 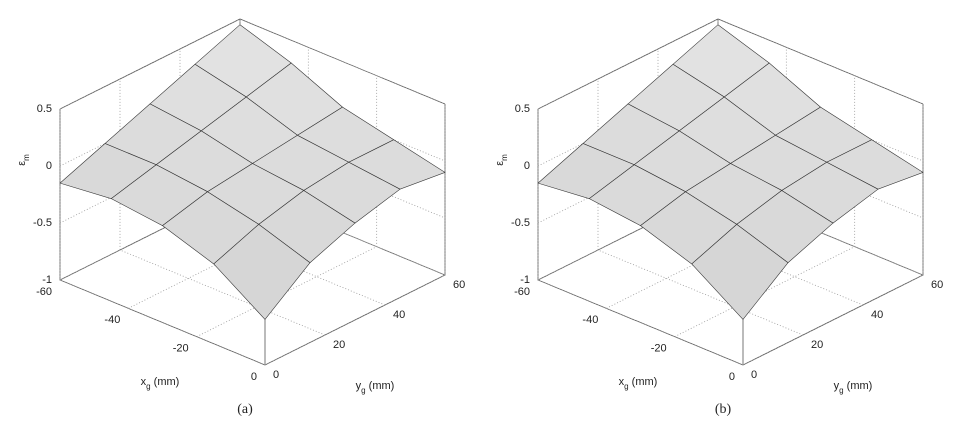 What do you see at coordinates (723, 409) in the screenshot?
I see `caption: (b)` at bounding box center [723, 409].